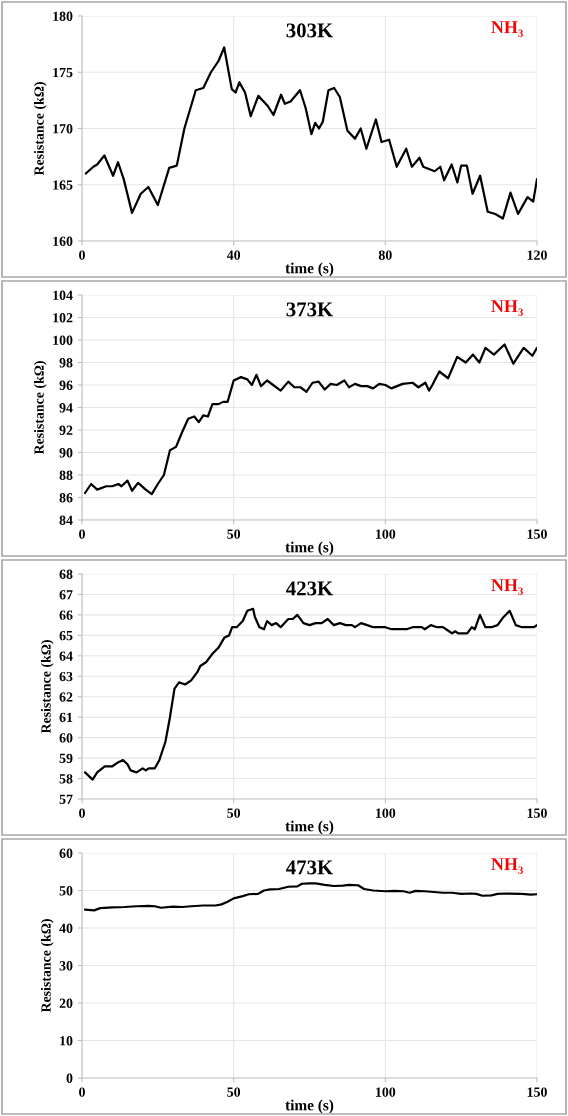 Image resolution: width=568 pixels, height=1116 pixels. I want to click on y-tick-label: 88, so click(66, 475).